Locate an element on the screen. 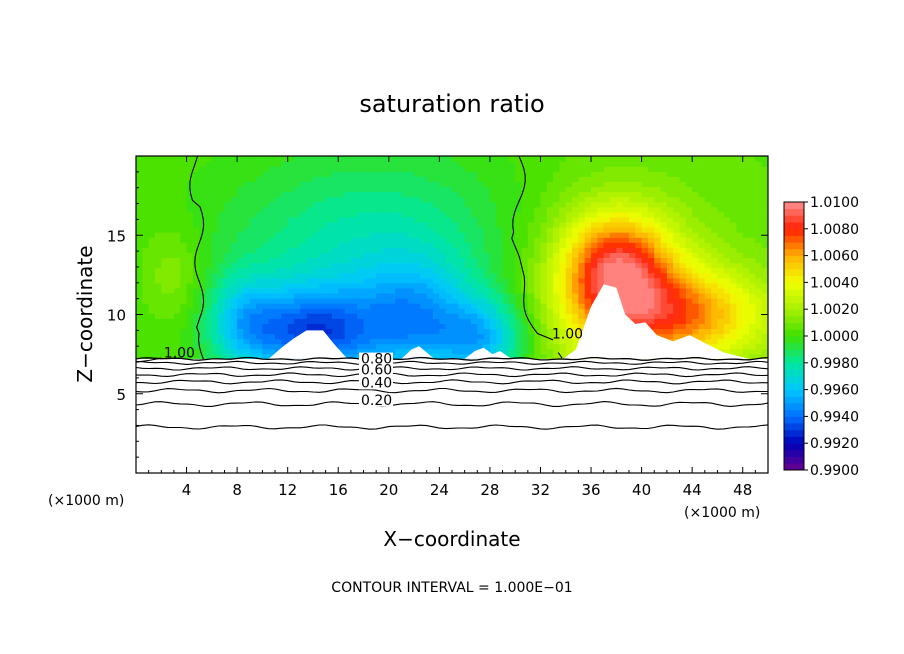 This screenshot has width=904, height=654. x-tick-label: 40 is located at coordinates (641, 490).